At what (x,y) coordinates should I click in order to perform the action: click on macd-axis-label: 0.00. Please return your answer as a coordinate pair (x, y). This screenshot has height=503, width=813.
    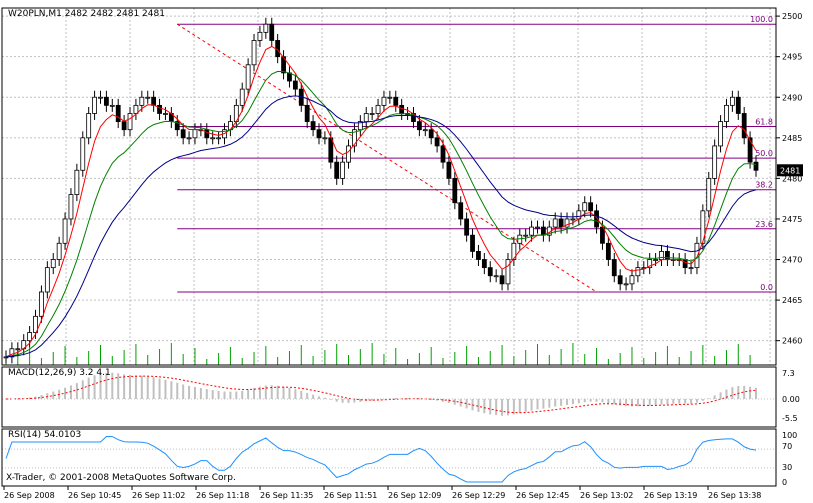
    Looking at the image, I should click on (791, 399).